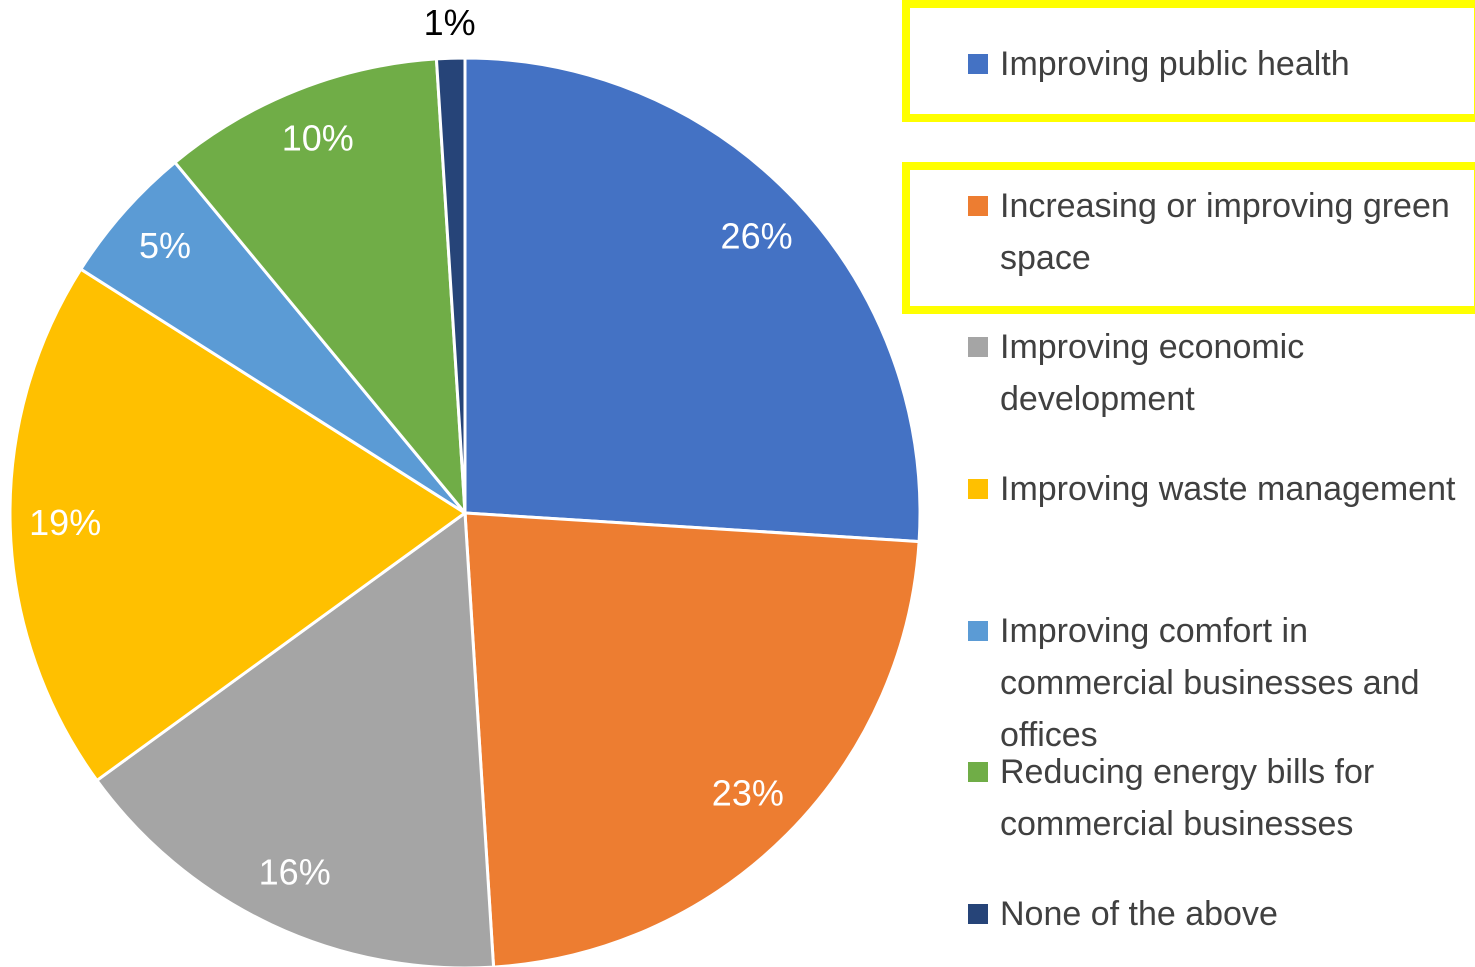 This screenshot has width=1475, height=967. Describe the element at coordinates (165, 245) in the screenshot. I see `data-label: 5%` at that location.